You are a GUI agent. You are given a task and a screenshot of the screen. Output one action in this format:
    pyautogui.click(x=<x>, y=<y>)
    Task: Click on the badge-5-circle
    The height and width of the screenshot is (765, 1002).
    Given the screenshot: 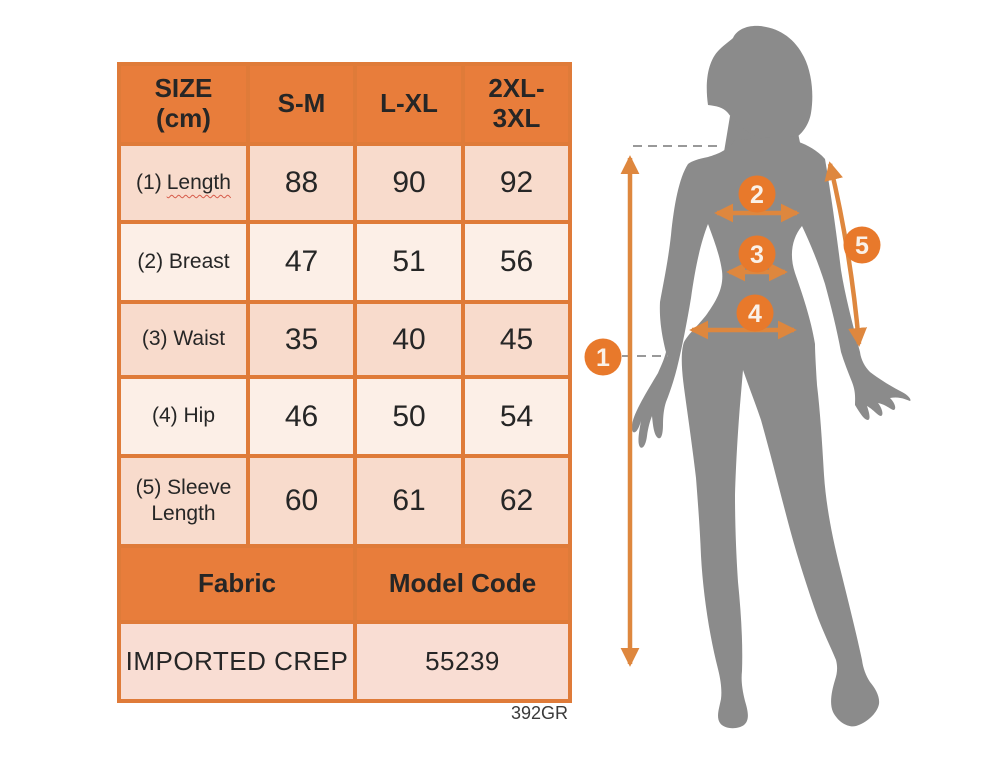 What is the action you would take?
    pyautogui.click(x=862, y=245)
    